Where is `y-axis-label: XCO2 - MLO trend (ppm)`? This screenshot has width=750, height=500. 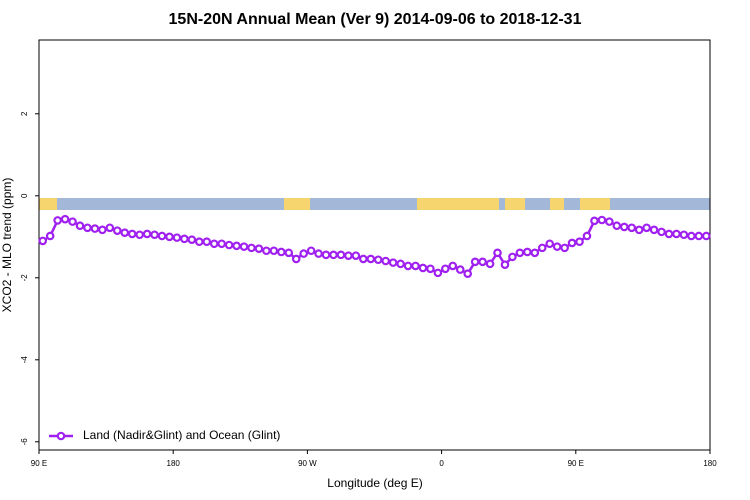
y-axis-label: XCO2 - MLO trend (ppm) is located at coordinates (7, 245).